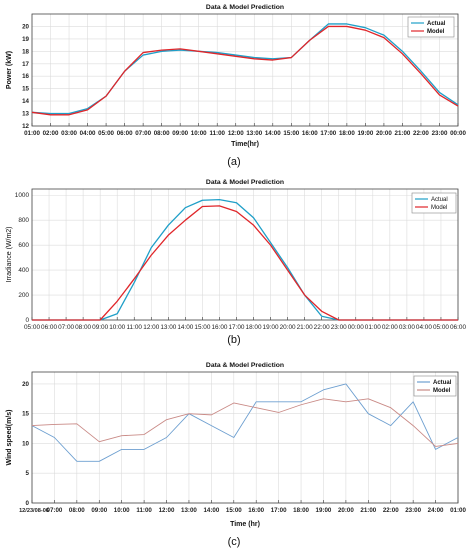 The image size is (468, 550). I want to click on figure-caption: (b), so click(233, 340).